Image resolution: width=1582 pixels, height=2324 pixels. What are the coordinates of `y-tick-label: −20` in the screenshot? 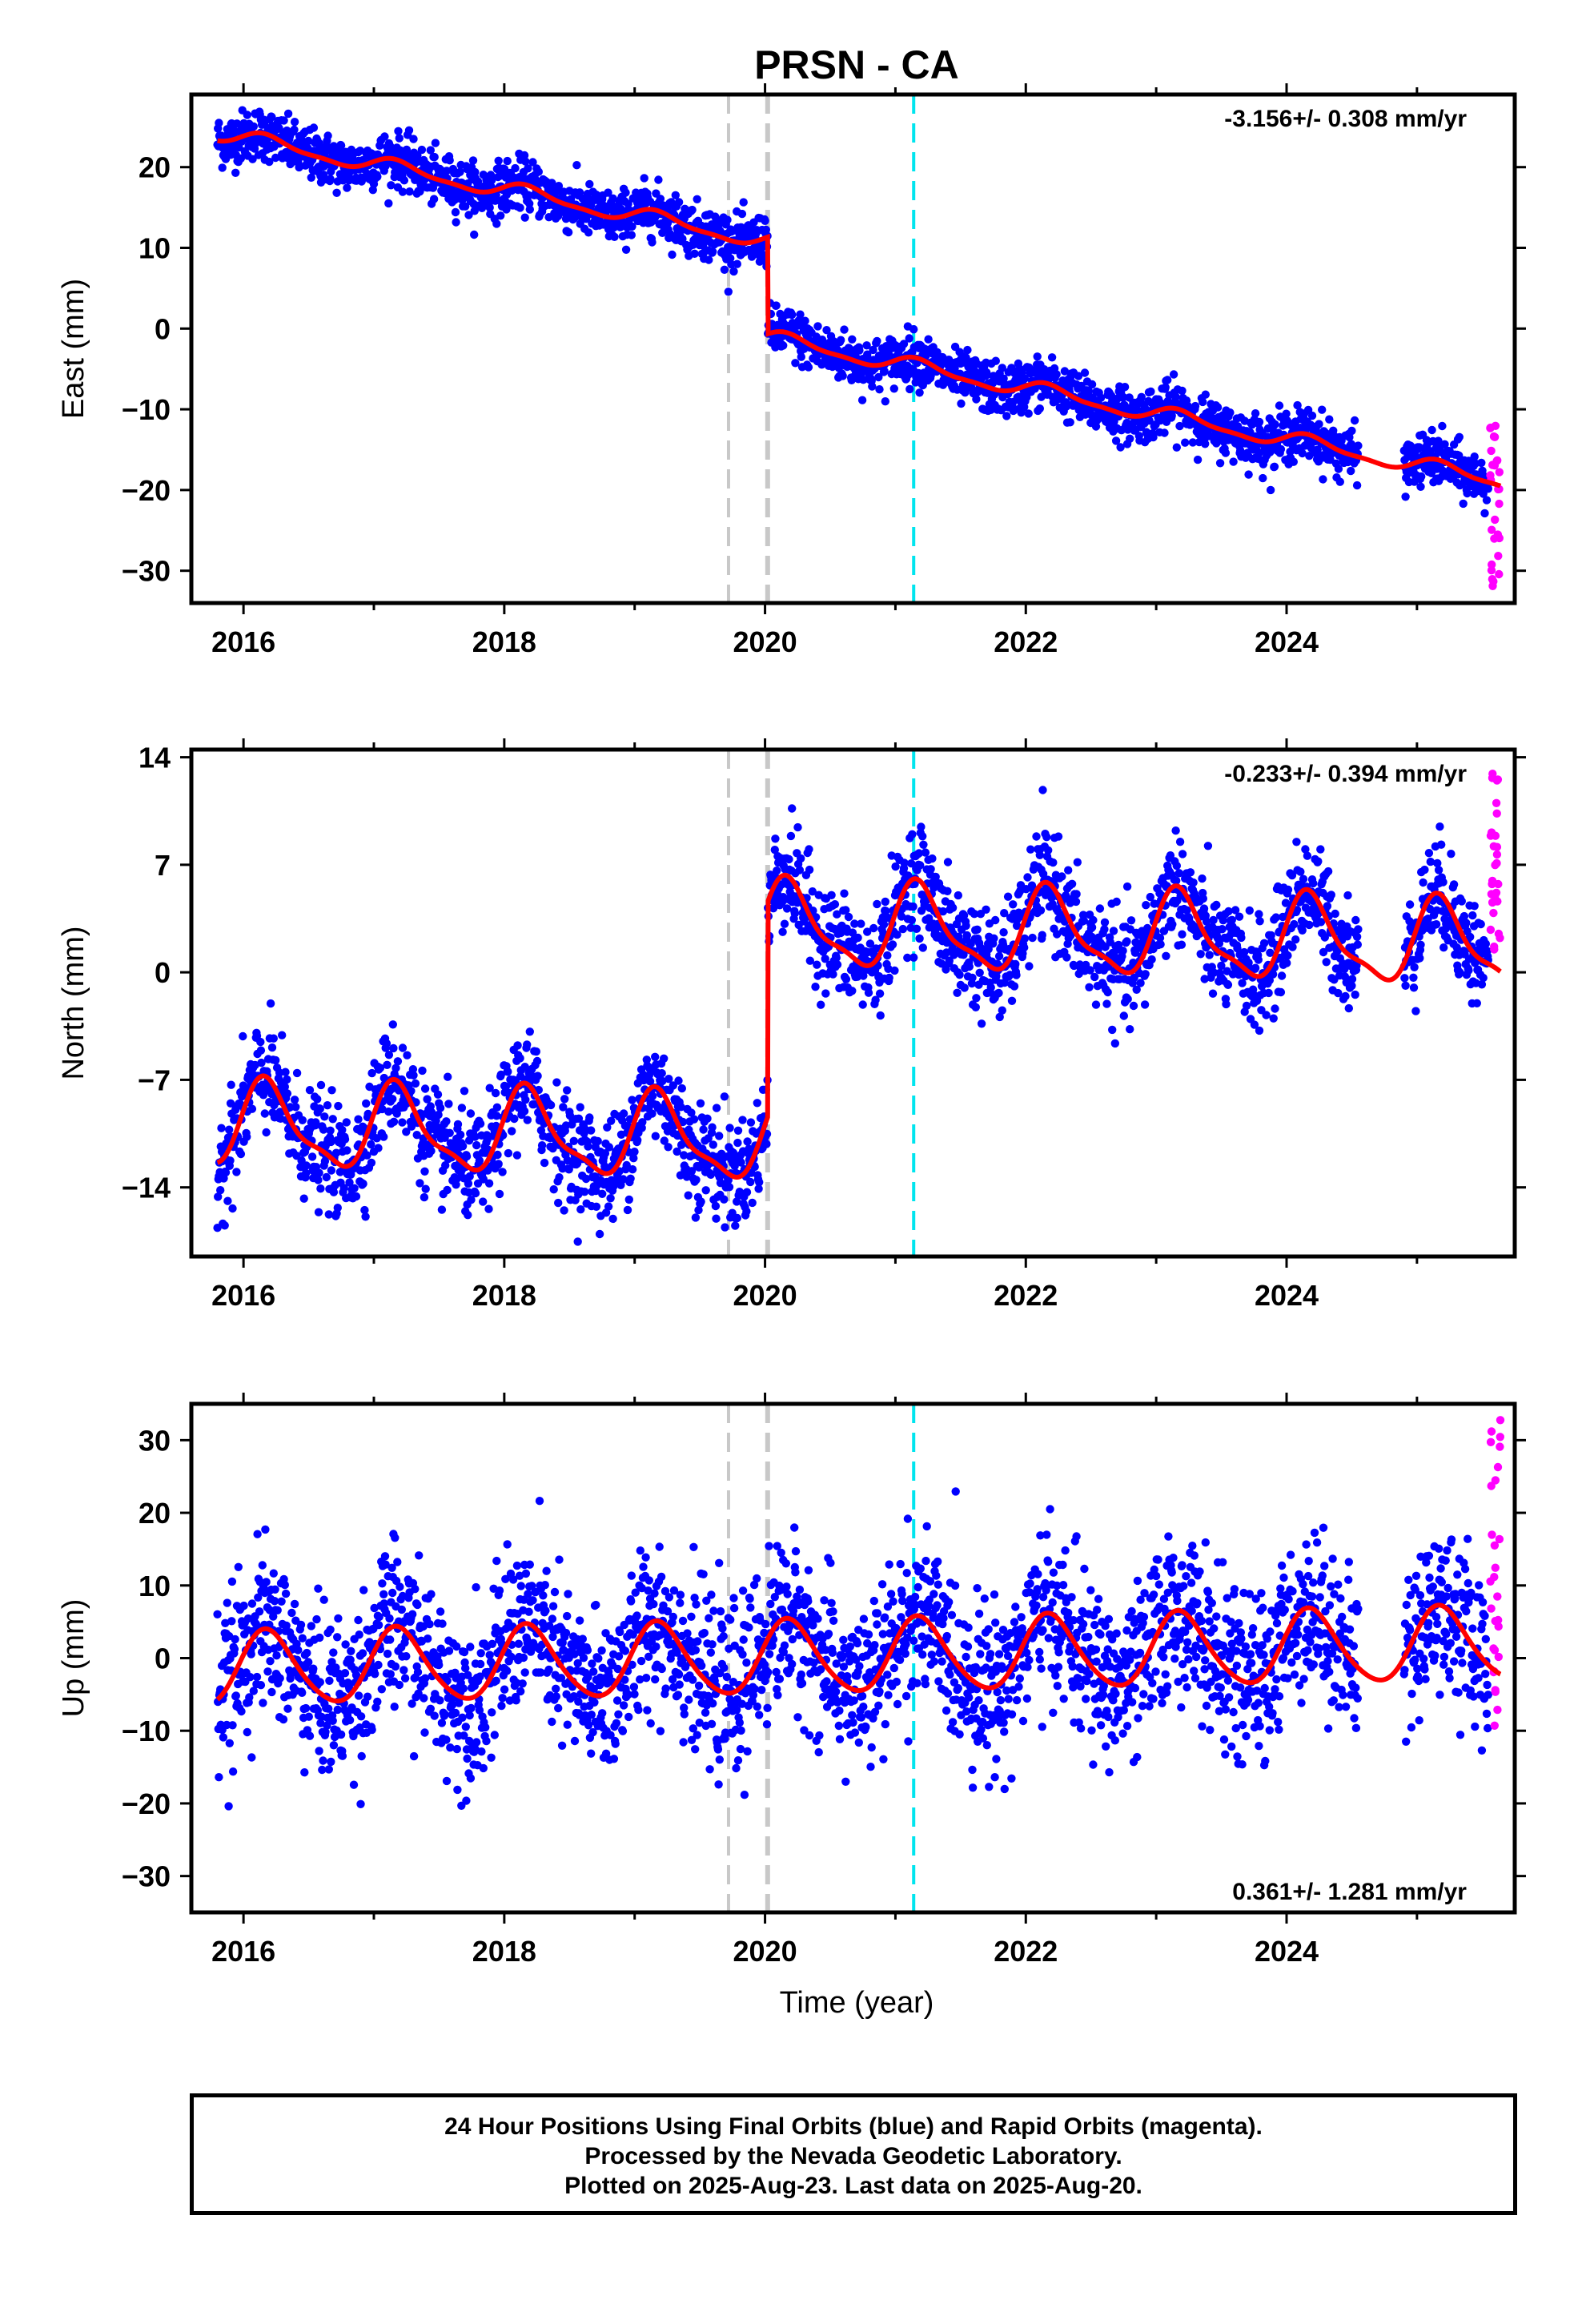 It's located at (146, 491).